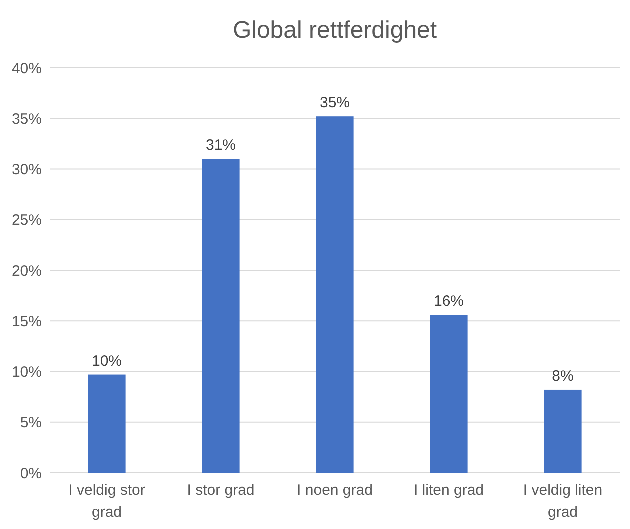  I want to click on y-tick-label: 35%, so click(27, 119).